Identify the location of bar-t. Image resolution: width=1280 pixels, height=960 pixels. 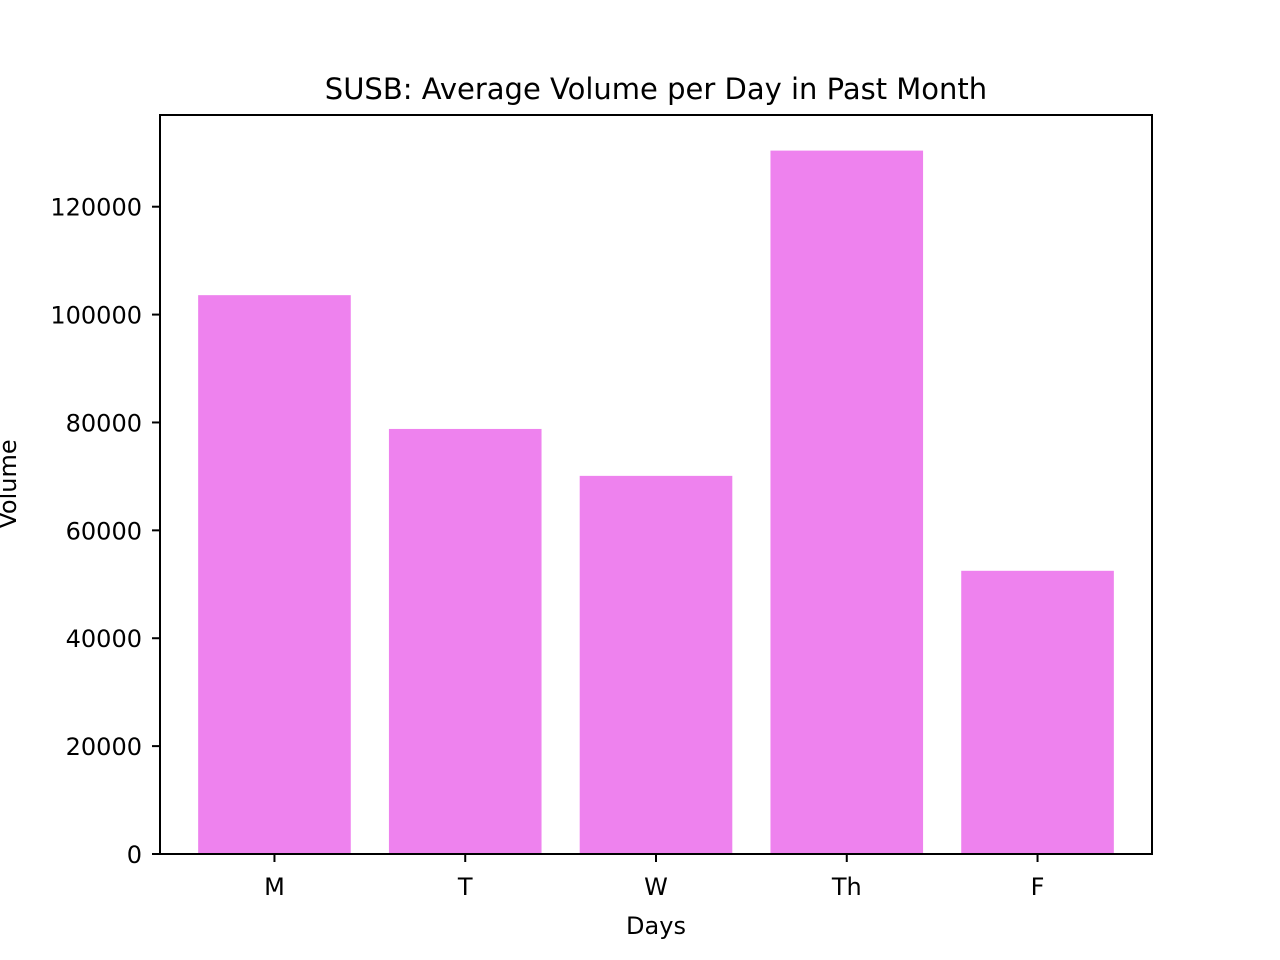
(465, 641).